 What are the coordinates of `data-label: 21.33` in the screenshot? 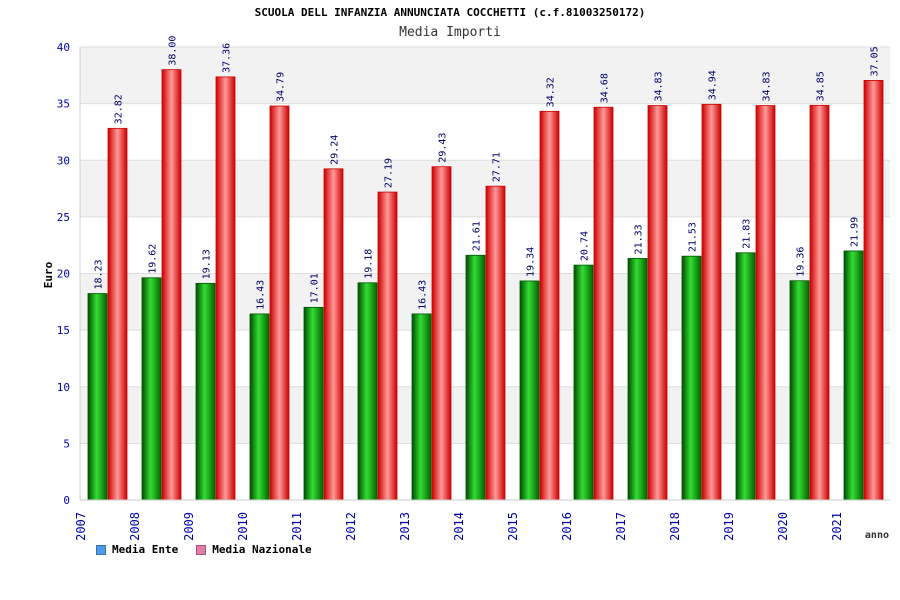 It's located at (639, 239).